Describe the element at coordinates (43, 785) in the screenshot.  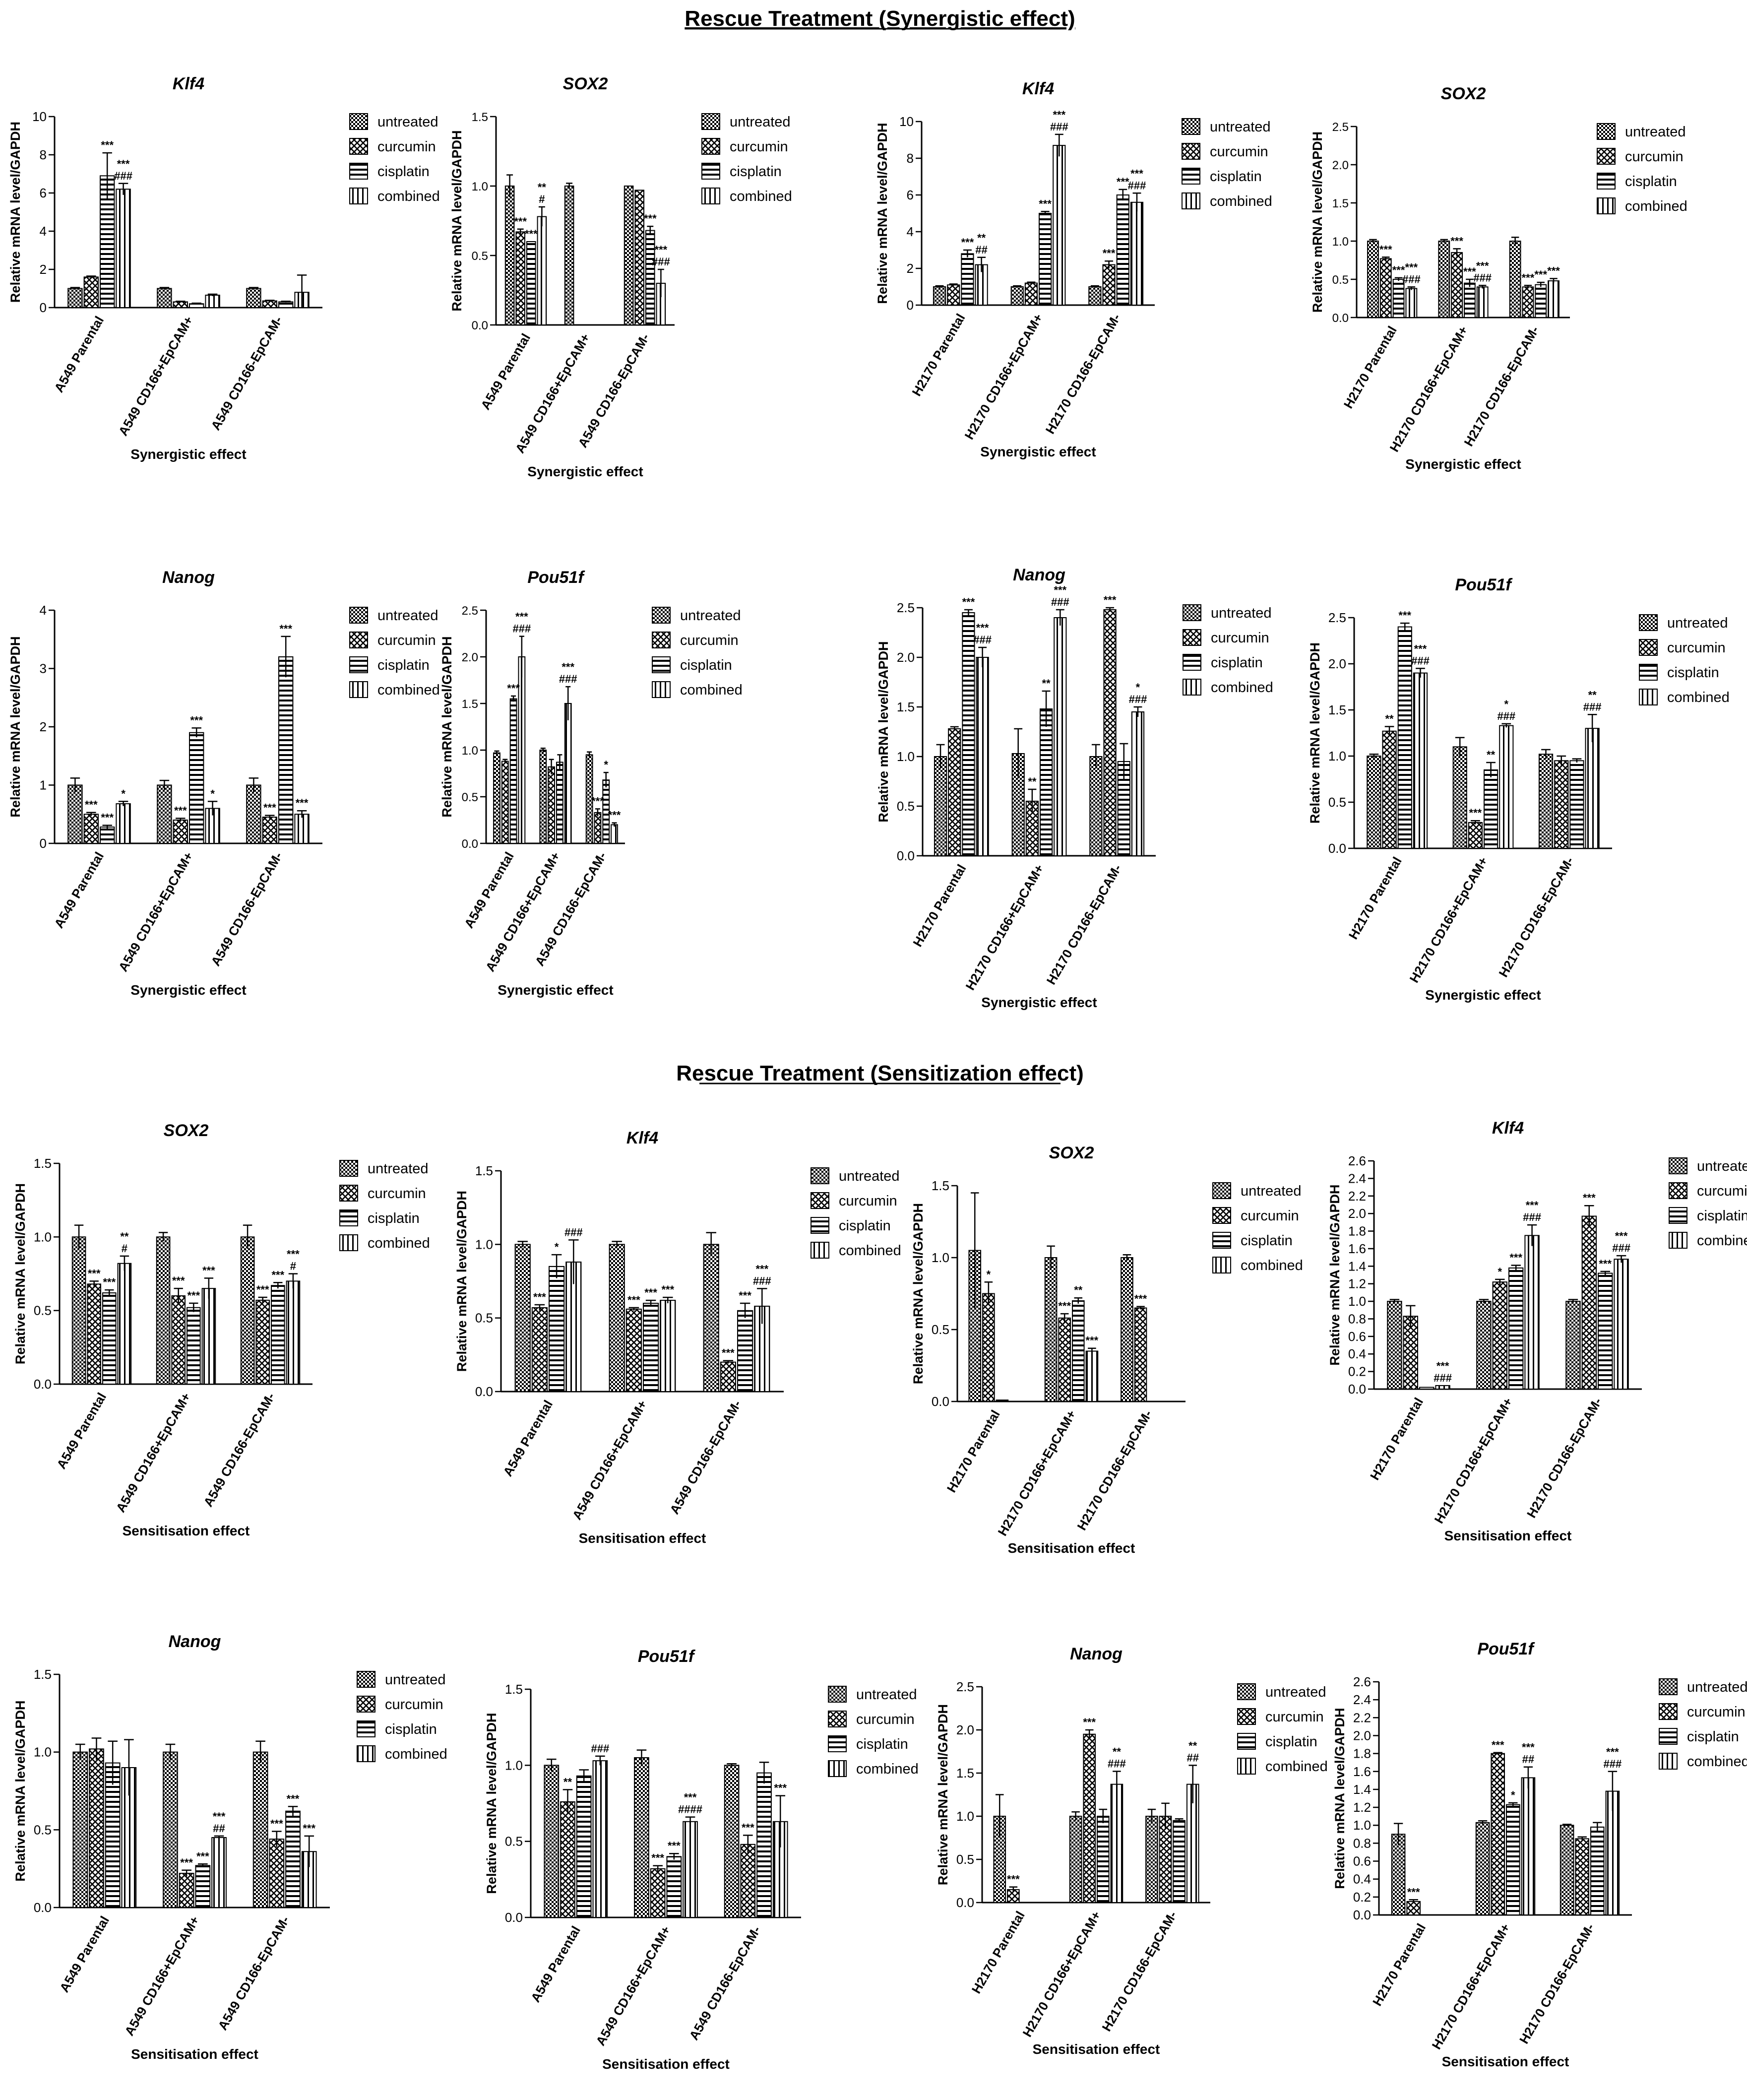
I see `y-tick-label: 1` at that location.